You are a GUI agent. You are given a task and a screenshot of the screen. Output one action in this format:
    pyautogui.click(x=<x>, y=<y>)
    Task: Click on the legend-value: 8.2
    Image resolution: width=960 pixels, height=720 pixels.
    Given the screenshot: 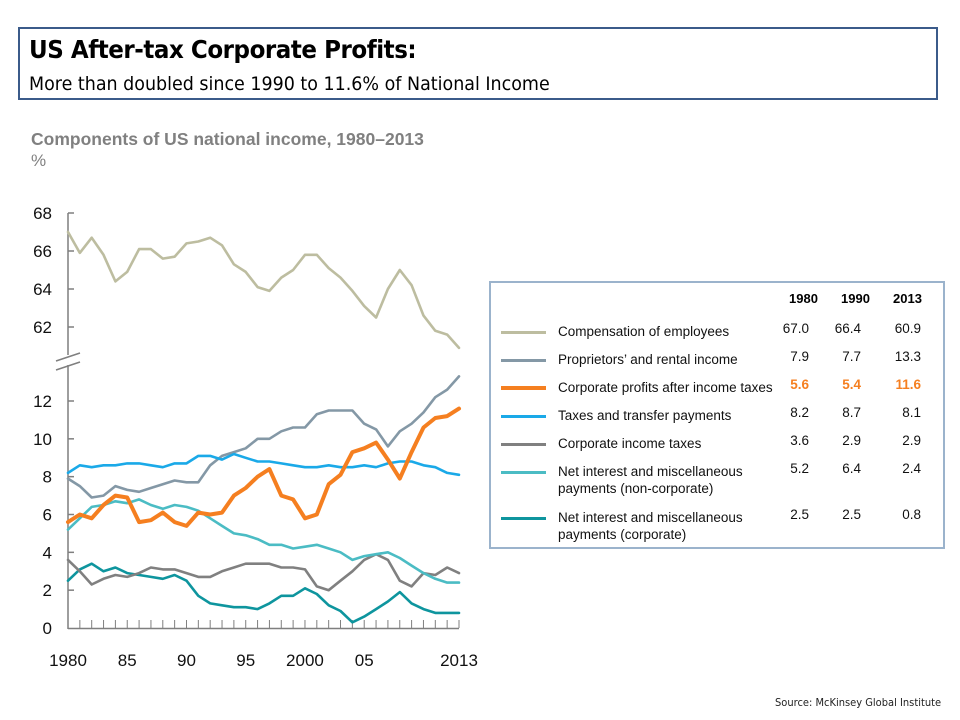 What is the action you would take?
    pyautogui.click(x=799, y=412)
    